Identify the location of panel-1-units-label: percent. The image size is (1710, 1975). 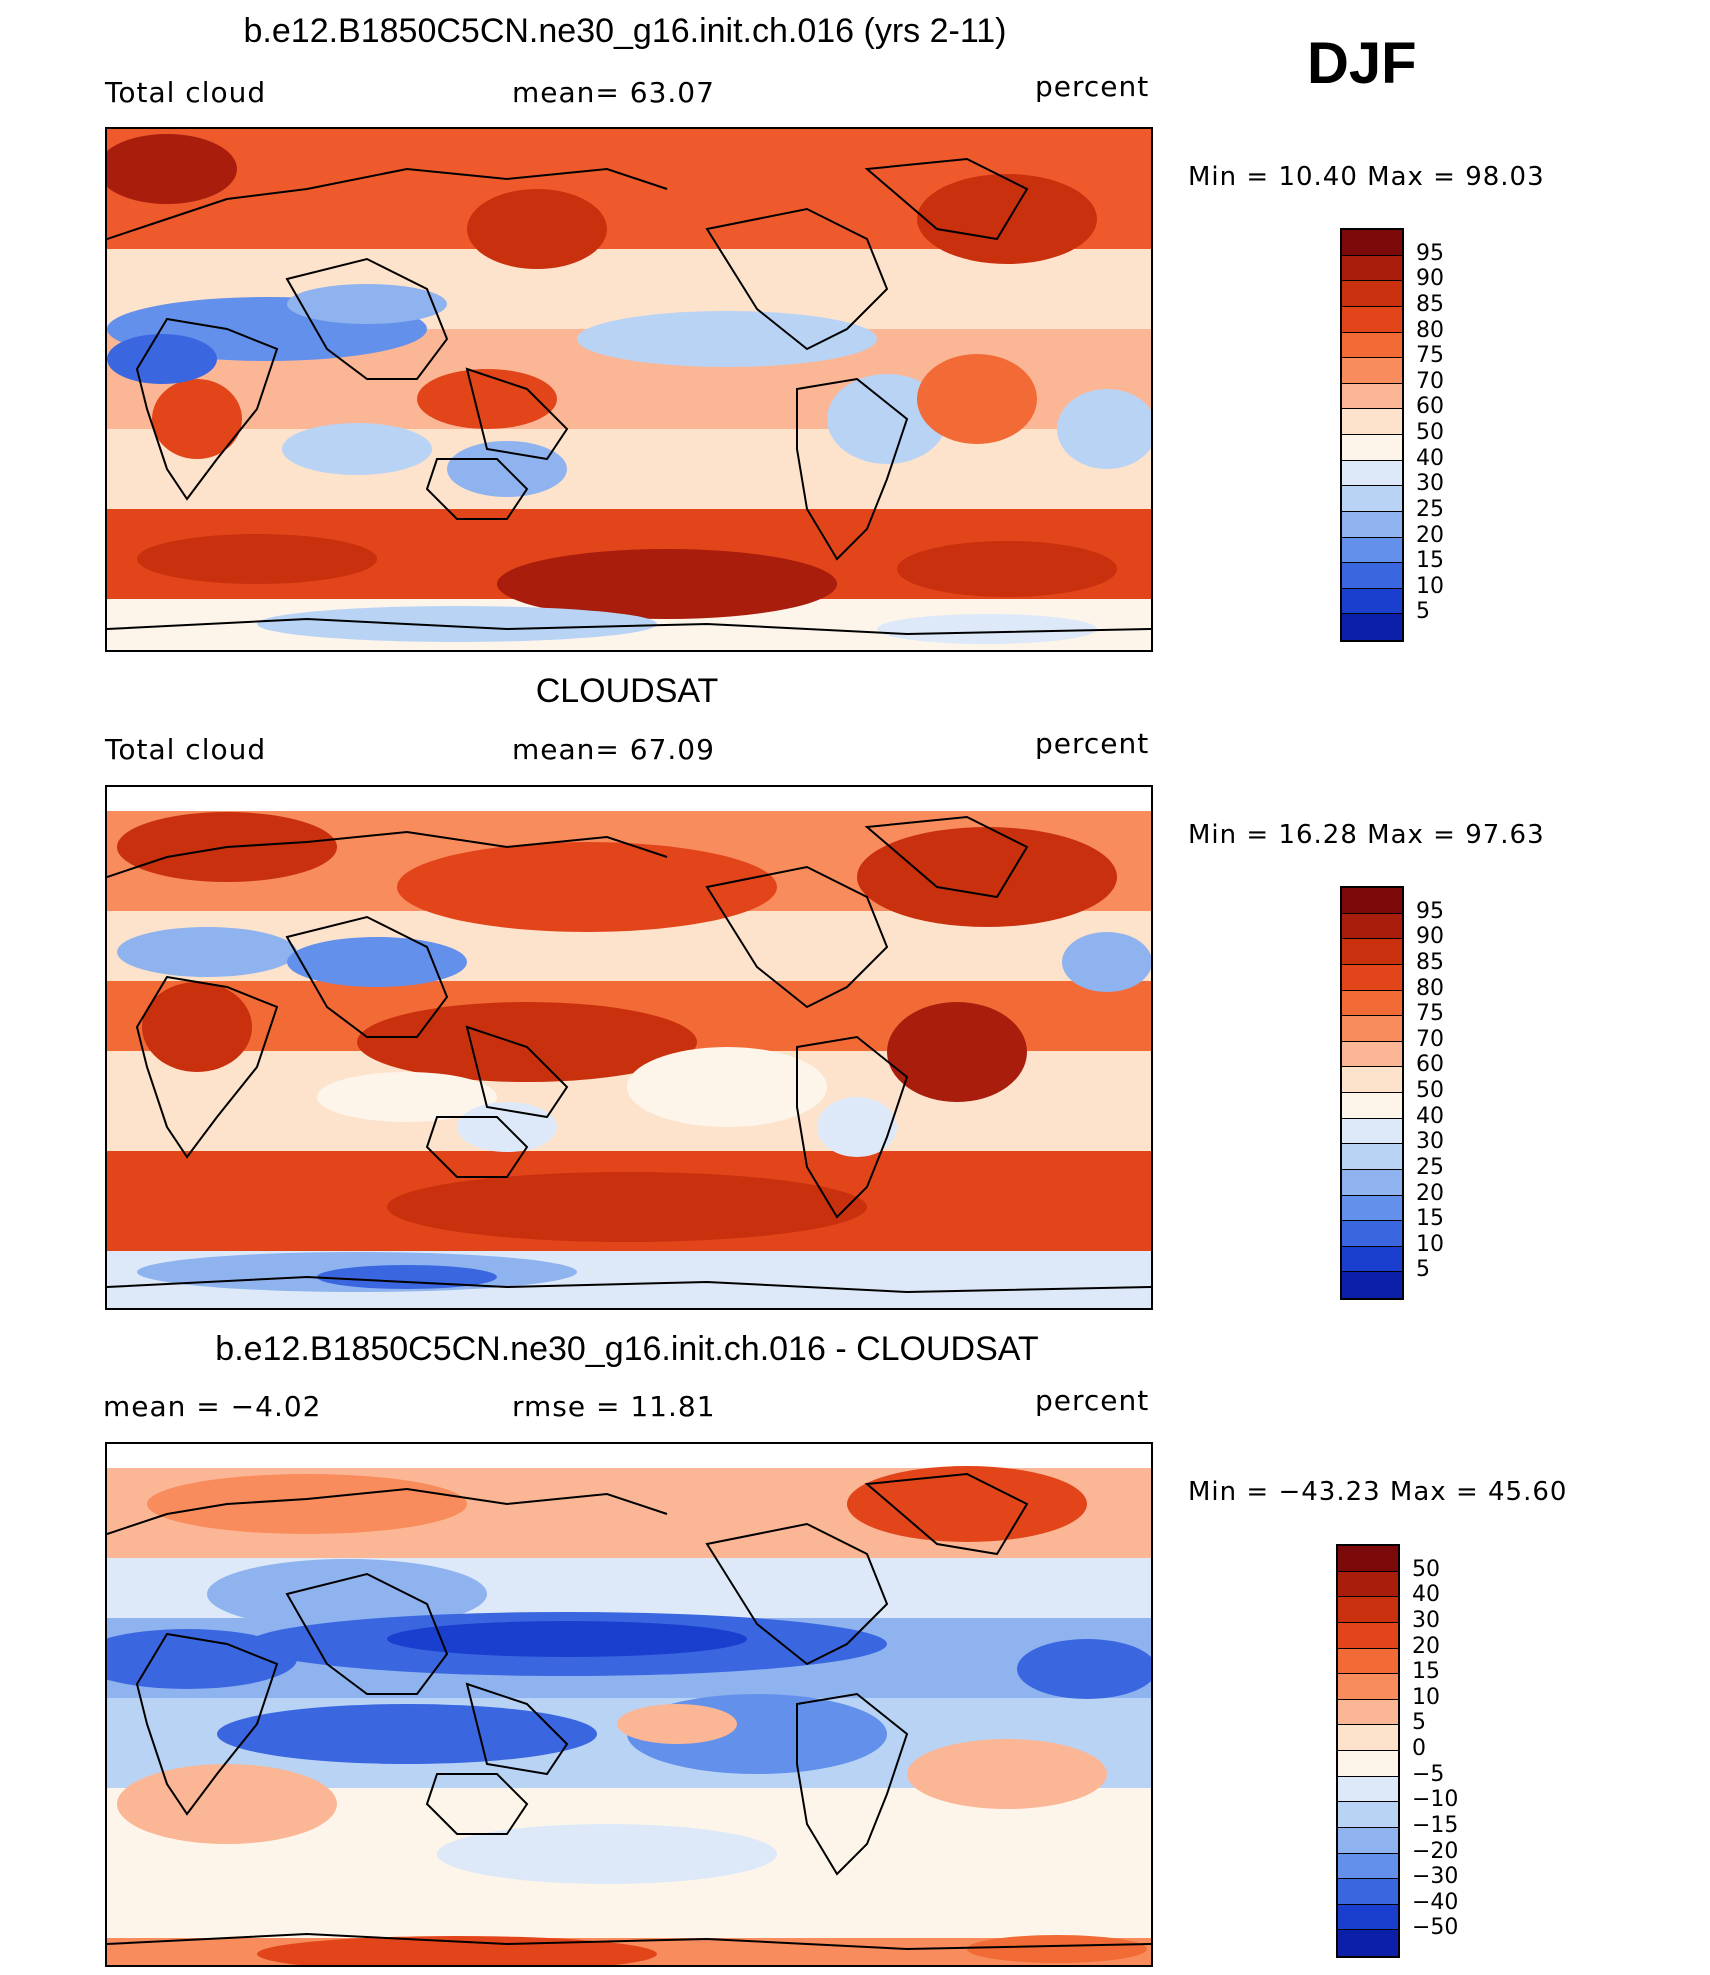
(1092, 86).